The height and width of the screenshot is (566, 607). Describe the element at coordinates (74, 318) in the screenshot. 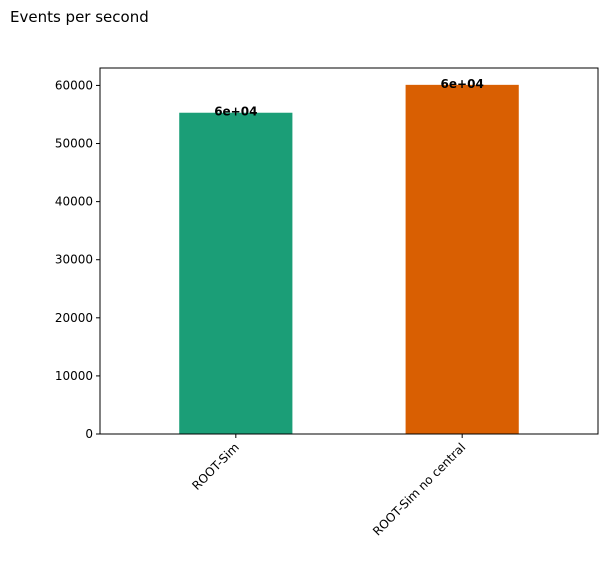

I see `y-tick-label: 20000` at that location.